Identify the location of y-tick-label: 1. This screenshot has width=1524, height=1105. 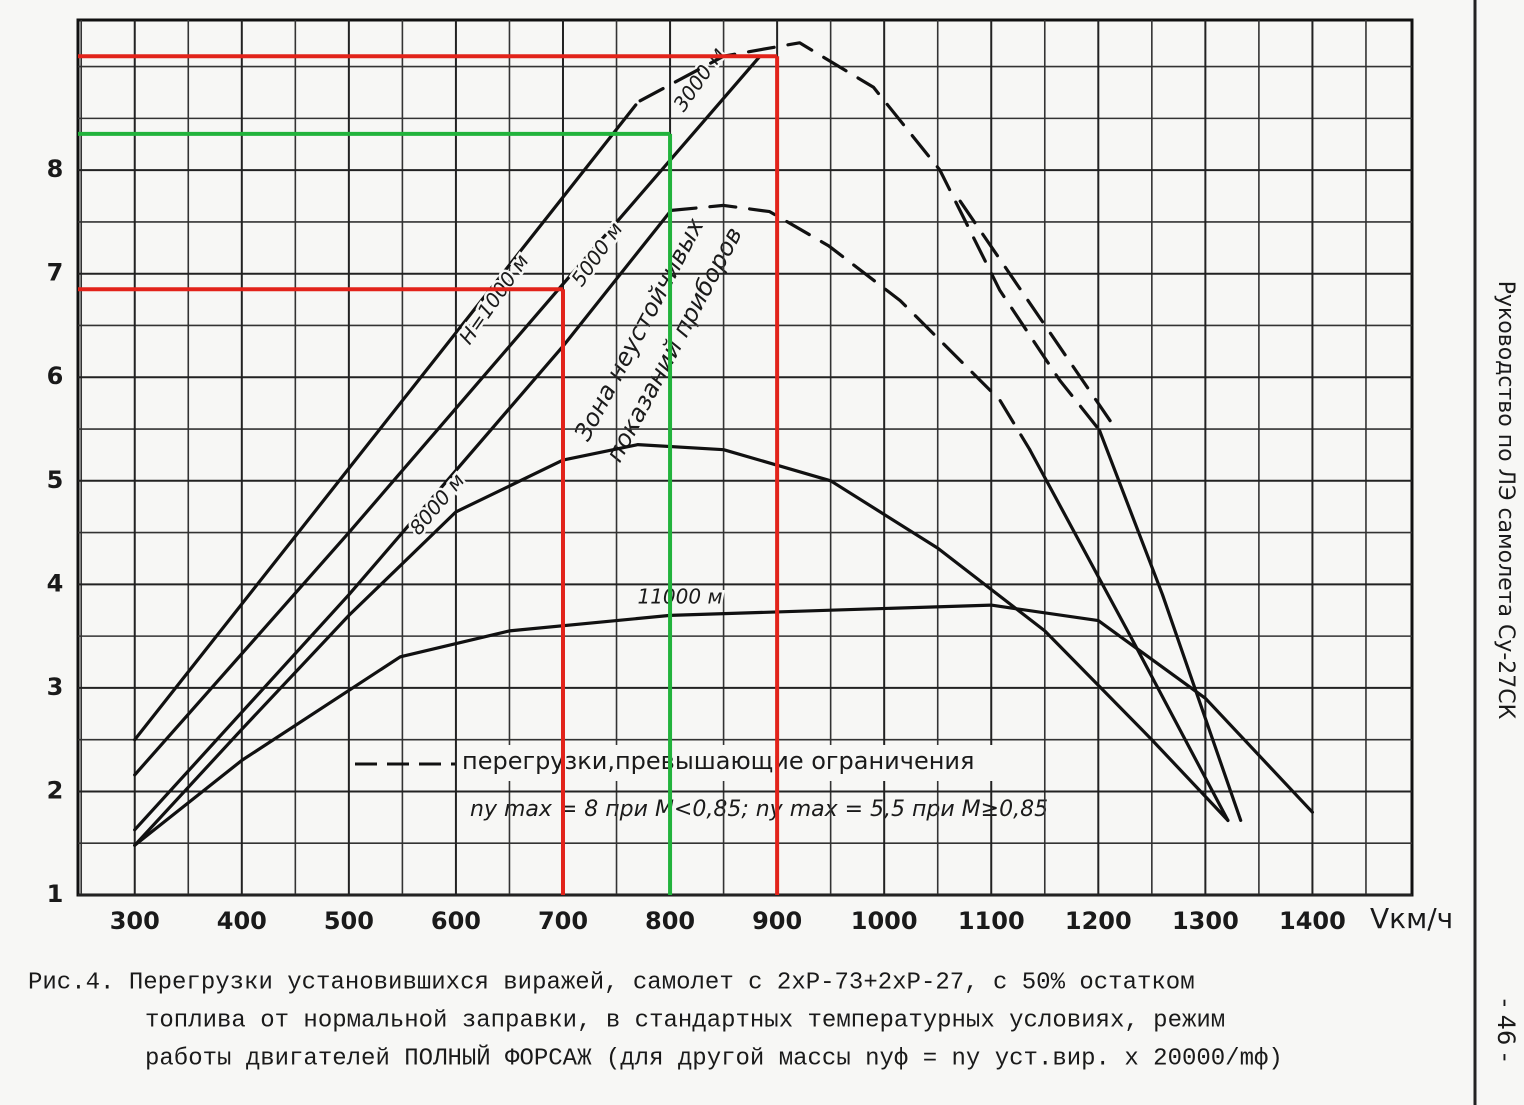
(55, 894).